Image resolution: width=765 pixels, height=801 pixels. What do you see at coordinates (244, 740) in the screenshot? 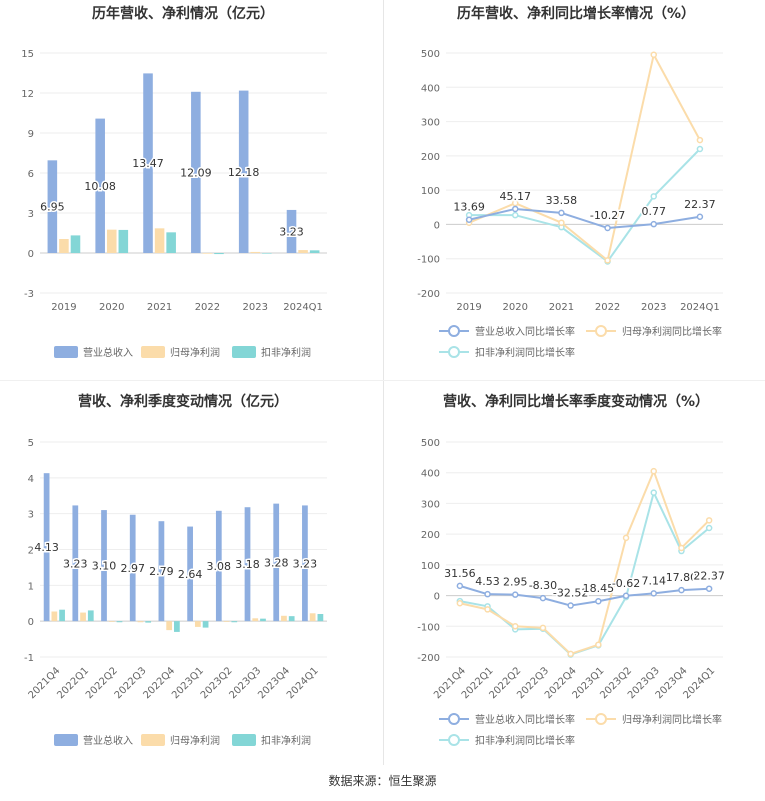
I see `legend-swatch` at bounding box center [244, 740].